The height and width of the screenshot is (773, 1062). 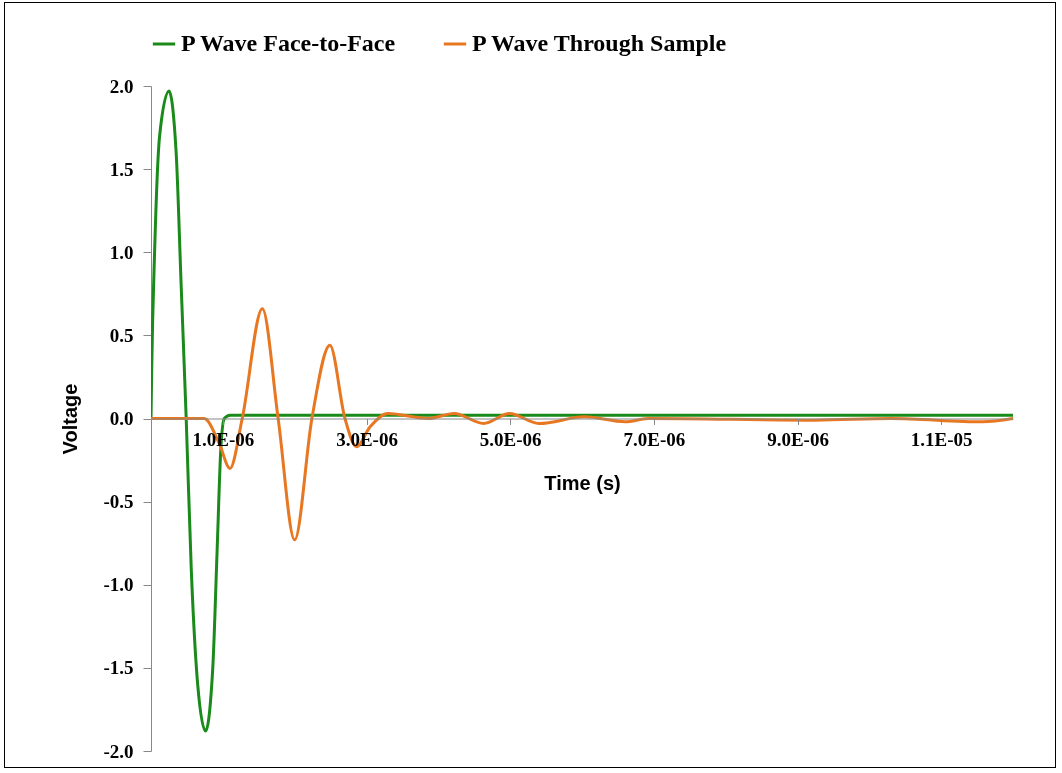 I want to click on x-tick-label: 9.0E-06, so click(x=798, y=439).